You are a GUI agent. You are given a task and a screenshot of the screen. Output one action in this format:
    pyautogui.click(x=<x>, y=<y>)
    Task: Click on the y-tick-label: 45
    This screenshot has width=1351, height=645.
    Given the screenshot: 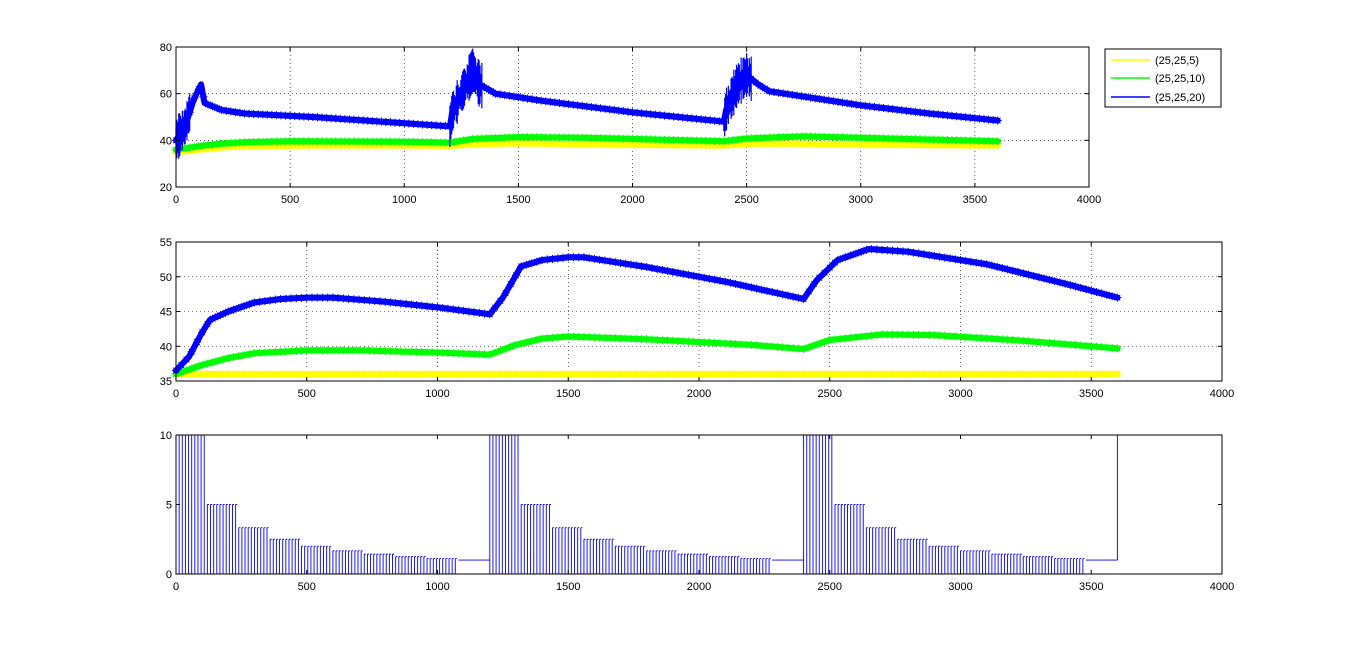 What is the action you would take?
    pyautogui.click(x=166, y=313)
    